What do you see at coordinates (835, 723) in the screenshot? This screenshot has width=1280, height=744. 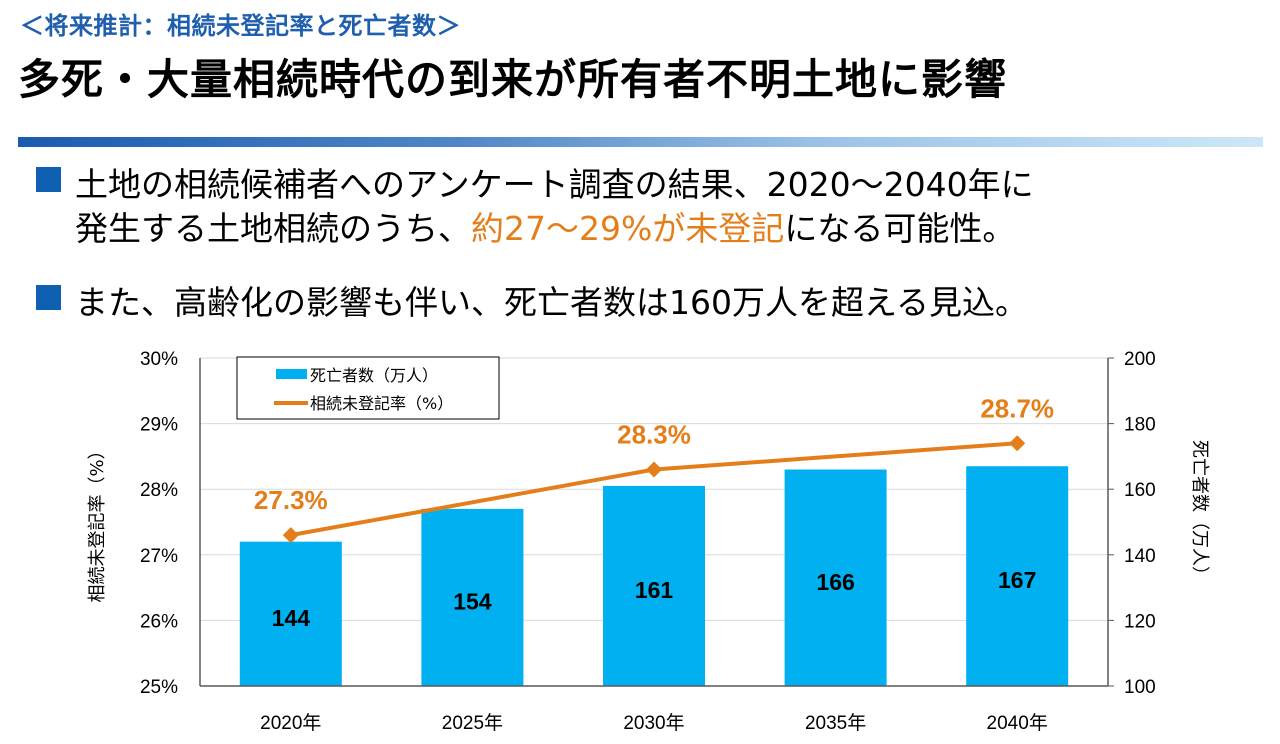 I see `x-tick-label: 2035年` at bounding box center [835, 723].